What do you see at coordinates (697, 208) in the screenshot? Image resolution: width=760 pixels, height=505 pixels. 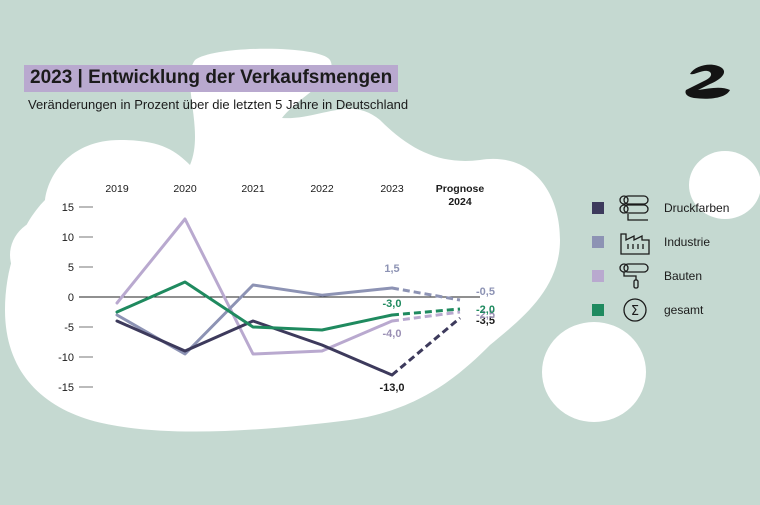 I see `legend-label: Druckfarben` at bounding box center [697, 208].